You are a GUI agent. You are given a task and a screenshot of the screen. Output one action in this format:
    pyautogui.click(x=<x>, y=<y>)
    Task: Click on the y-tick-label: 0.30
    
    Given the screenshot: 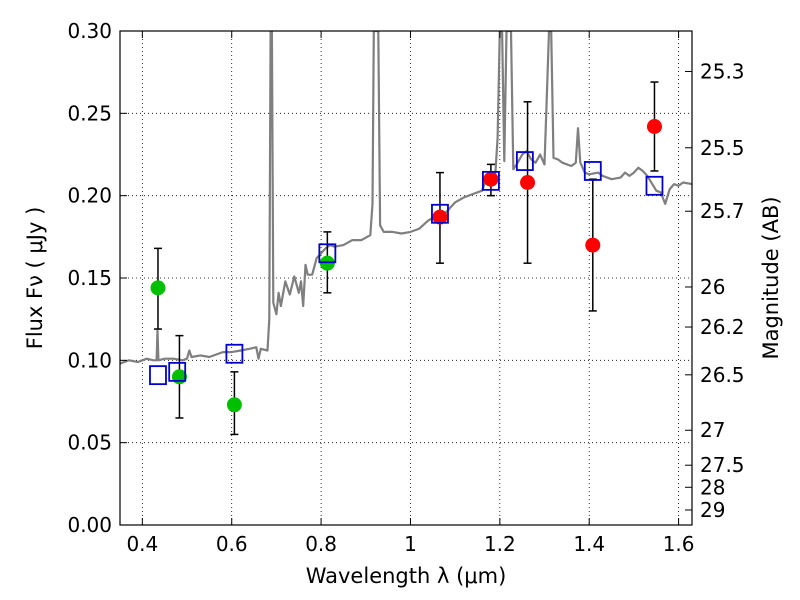 What is the action you would take?
    pyautogui.click(x=89, y=31)
    